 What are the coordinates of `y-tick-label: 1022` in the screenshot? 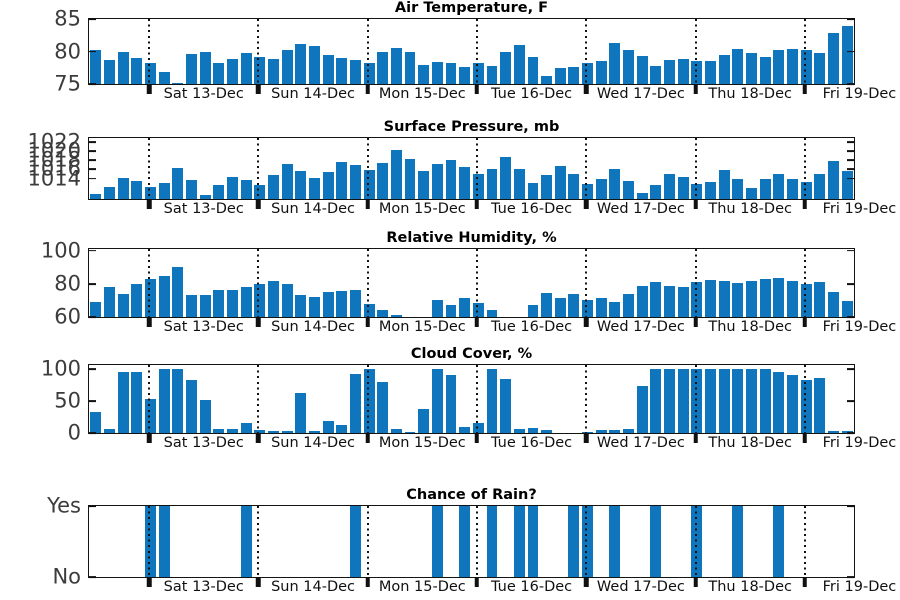 It's located at (54, 141).